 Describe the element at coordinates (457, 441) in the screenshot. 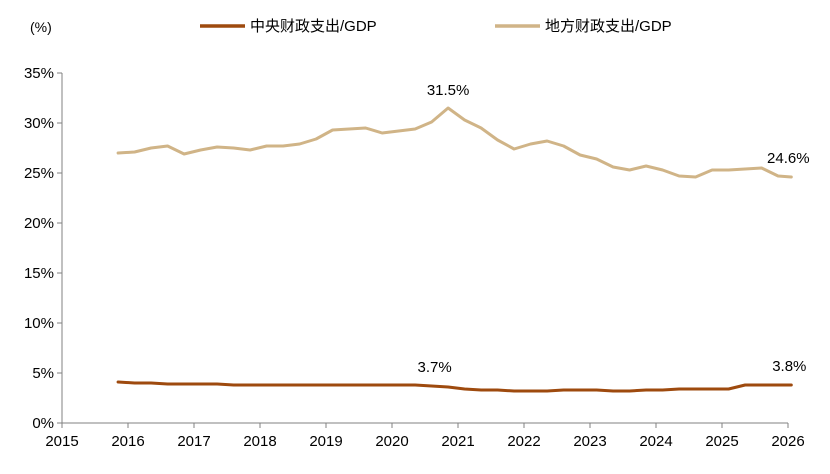

I see `x-tick-label: 2021` at that location.